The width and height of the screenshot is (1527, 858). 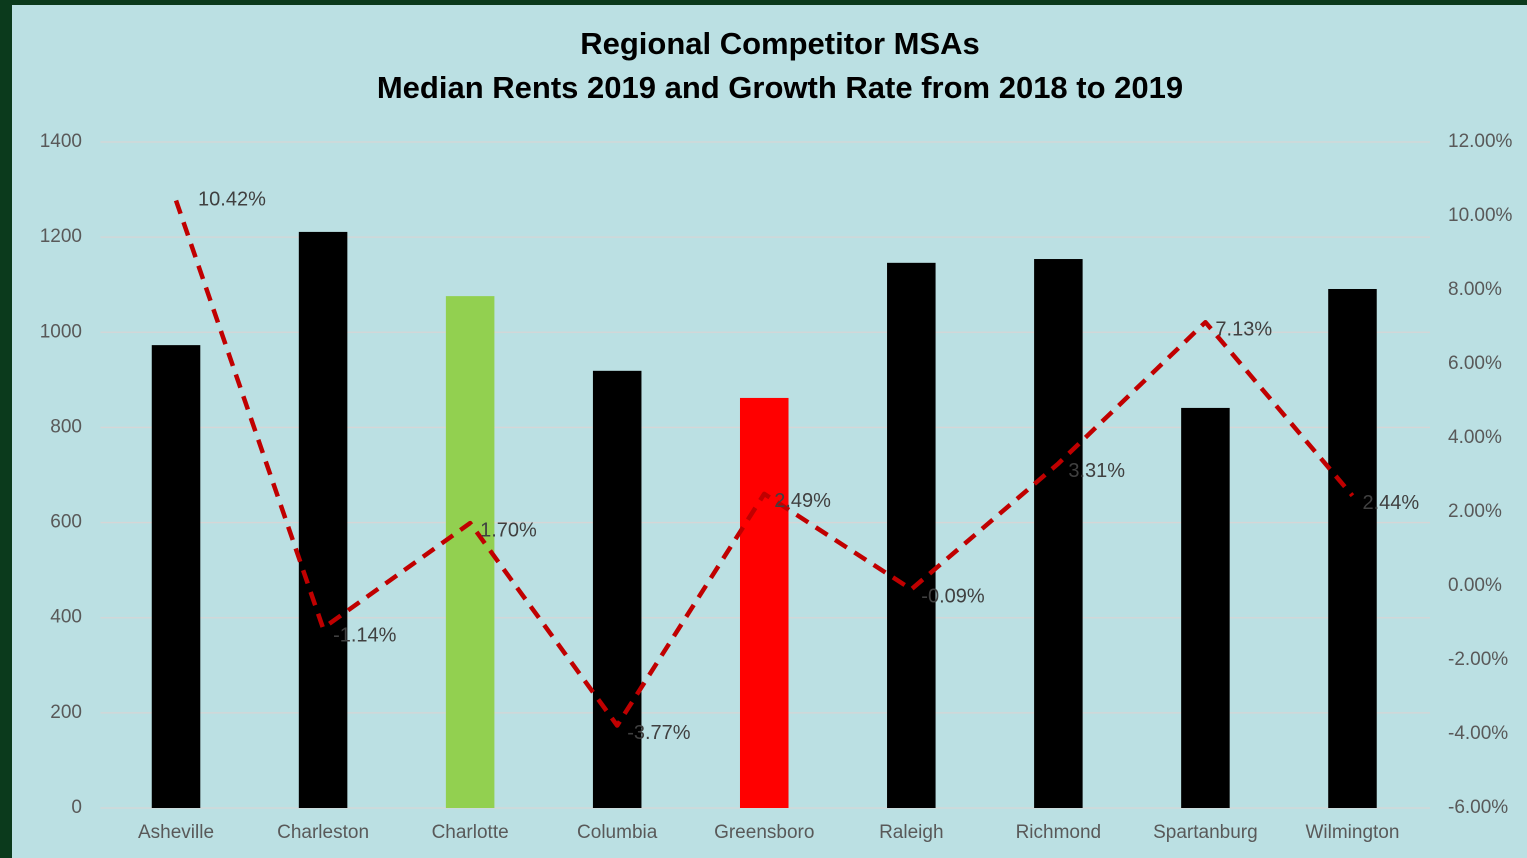 I want to click on x-tick-label: Spartanburg, so click(x=1205, y=832).